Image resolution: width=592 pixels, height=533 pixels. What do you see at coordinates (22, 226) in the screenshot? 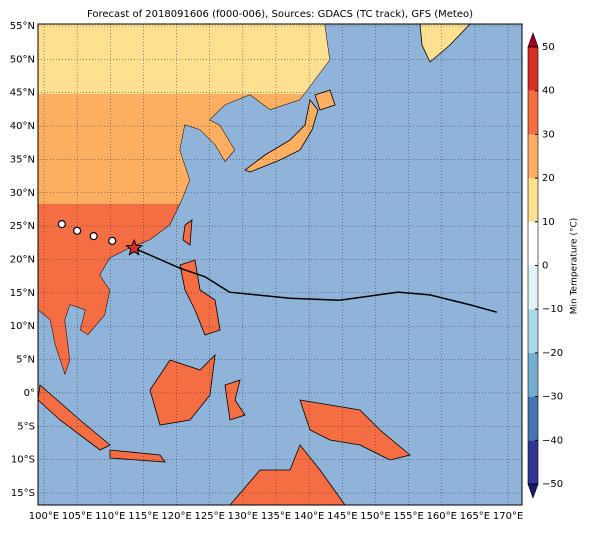
I see `lat-tick-label: 25°N` at bounding box center [22, 226].